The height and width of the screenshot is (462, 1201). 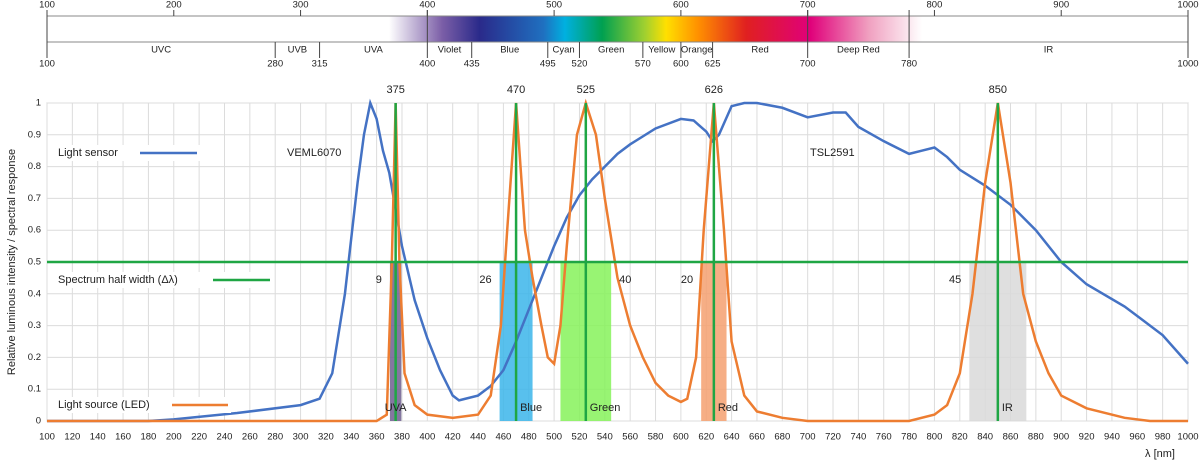 What do you see at coordinates (1163, 437) in the screenshot?
I see `x-tick-label: 980` at bounding box center [1163, 437].